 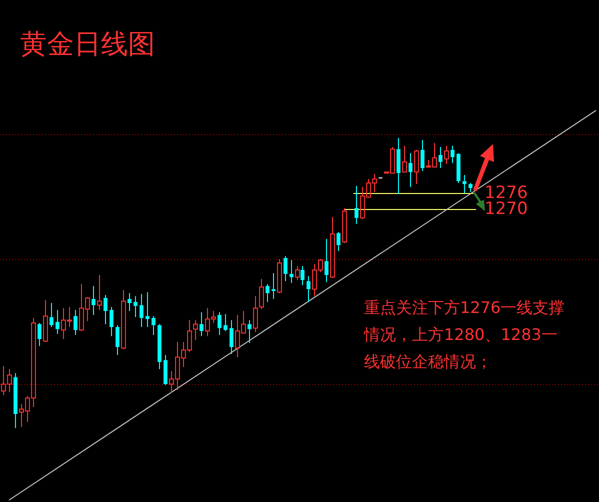 What do you see at coordinates (465, 335) in the screenshot?
I see `annotation: 重点关注下方1276一线支撑情况，上方1280、1283一线破位企稳情况；` at bounding box center [465, 335].